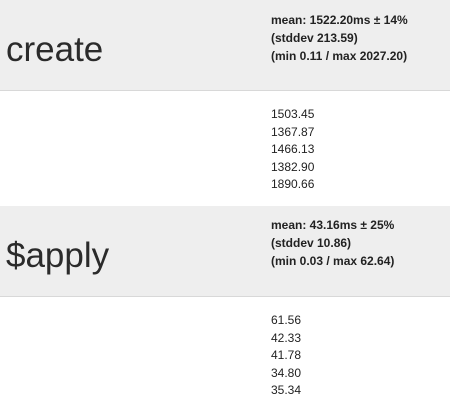 This screenshot has height=410, width=450. I want to click on sample-list: 61.56 42.33 41.78 34.80 35.34, so click(286, 356).